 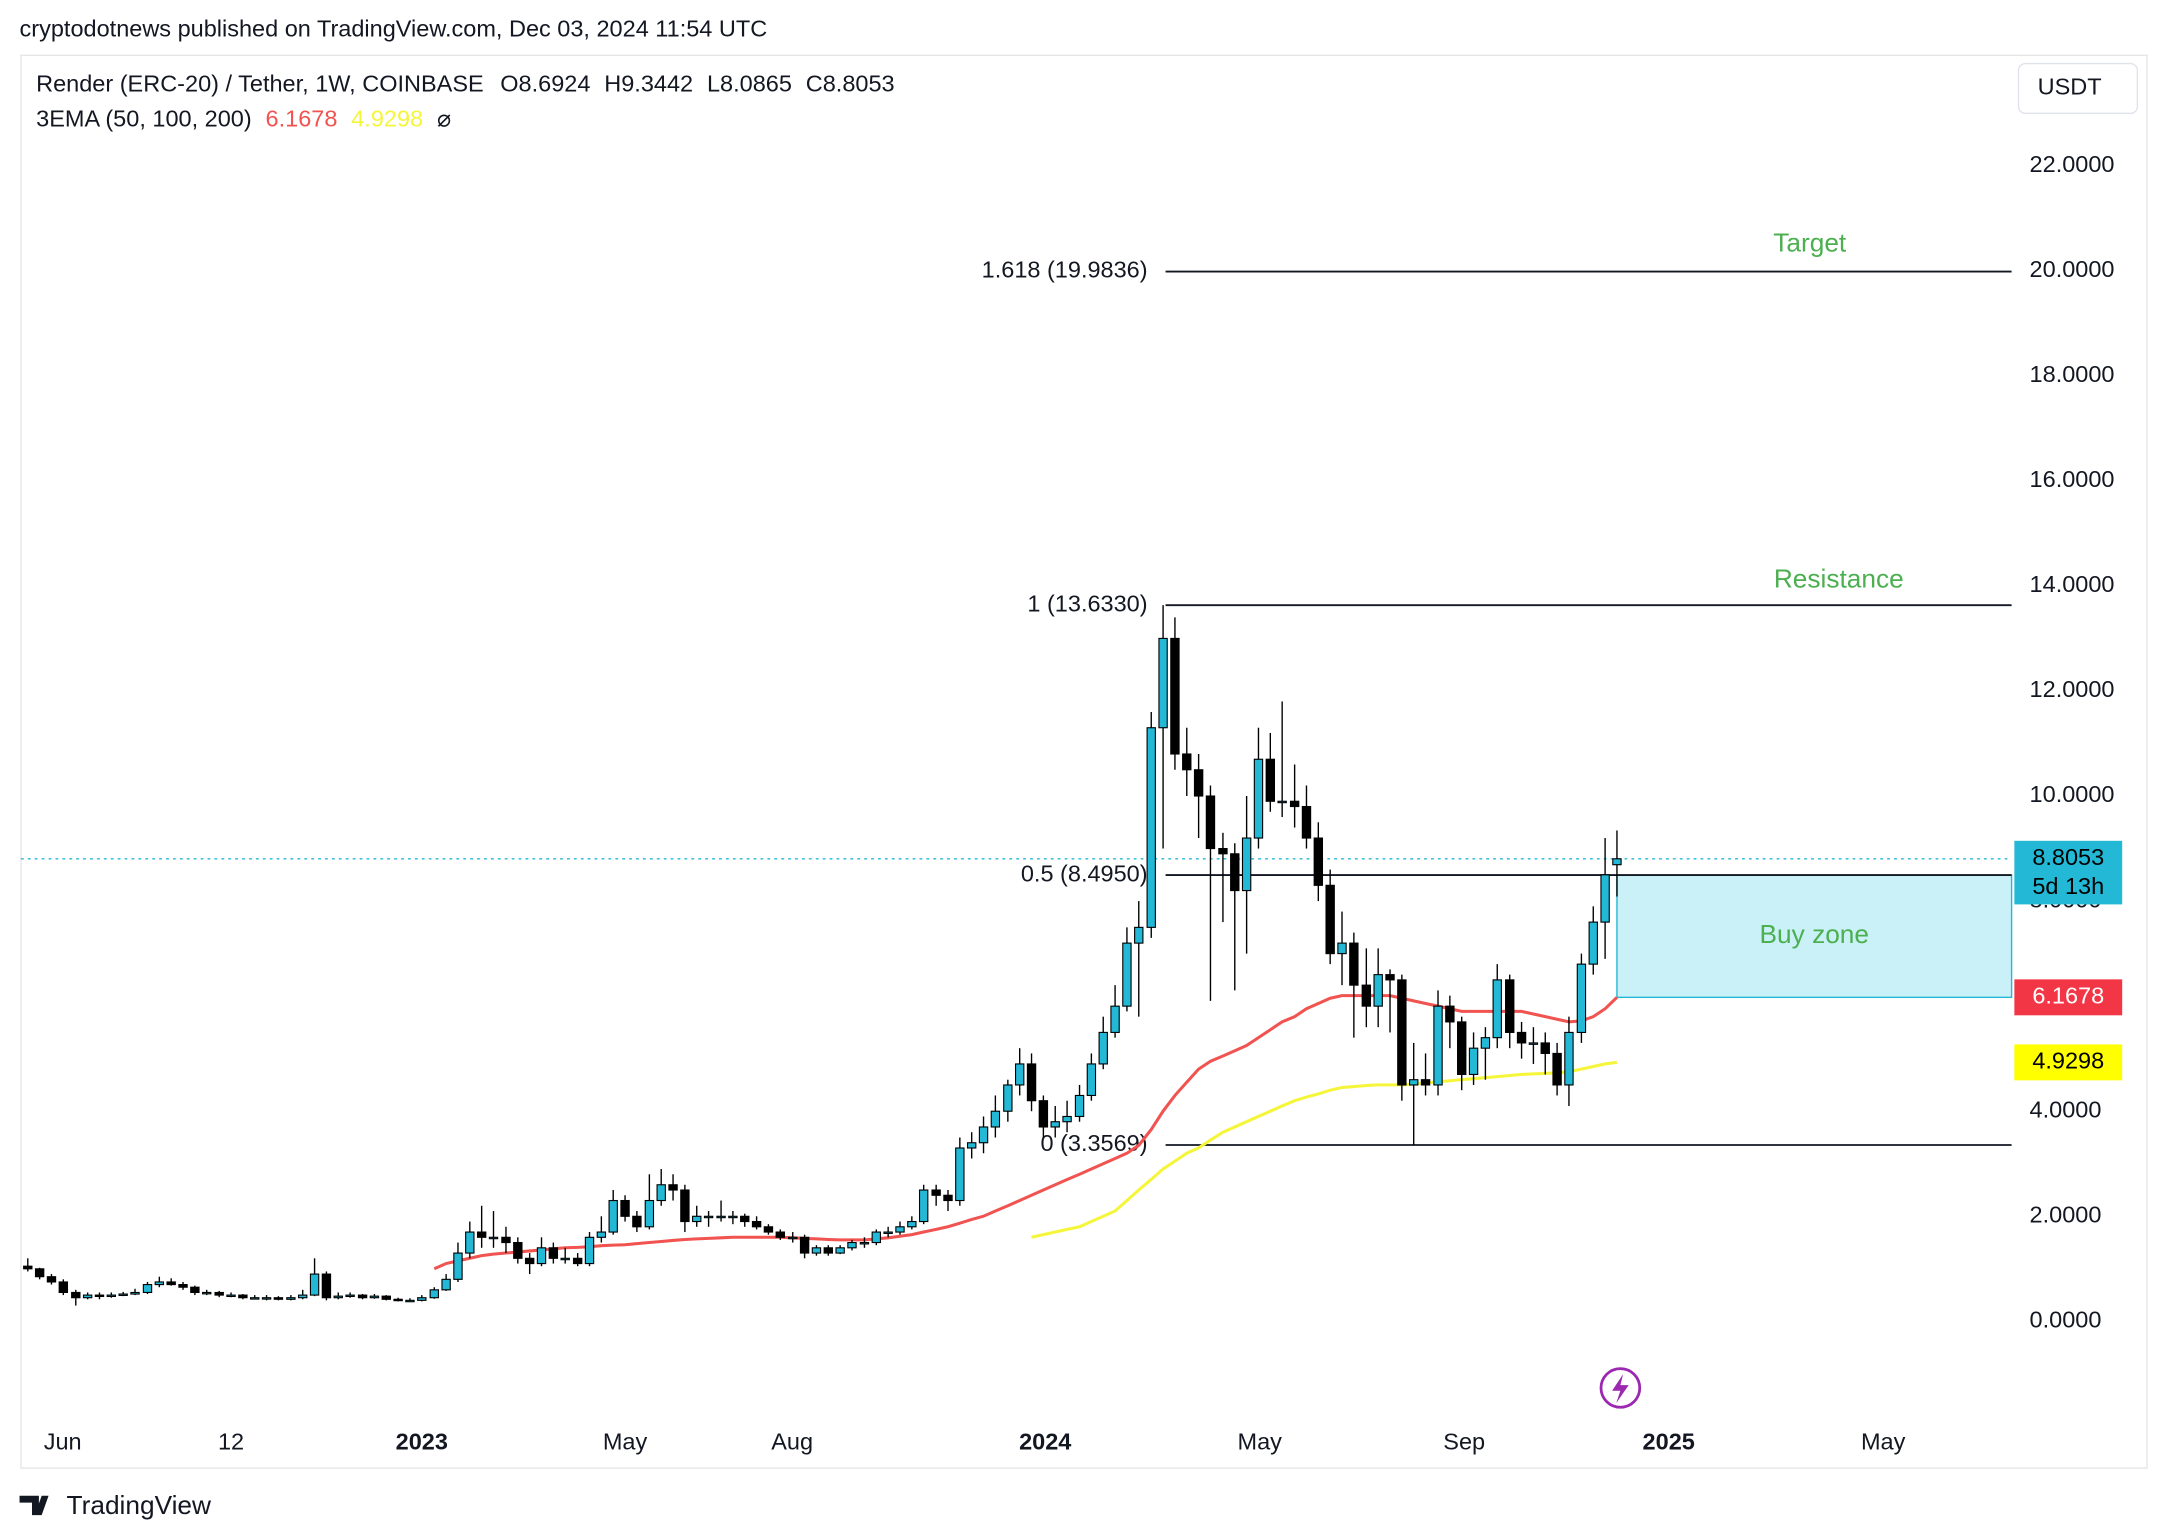 What do you see at coordinates (144, 118) in the screenshot?
I see `indicator-name: 3EMA (50, 100, 200)` at bounding box center [144, 118].